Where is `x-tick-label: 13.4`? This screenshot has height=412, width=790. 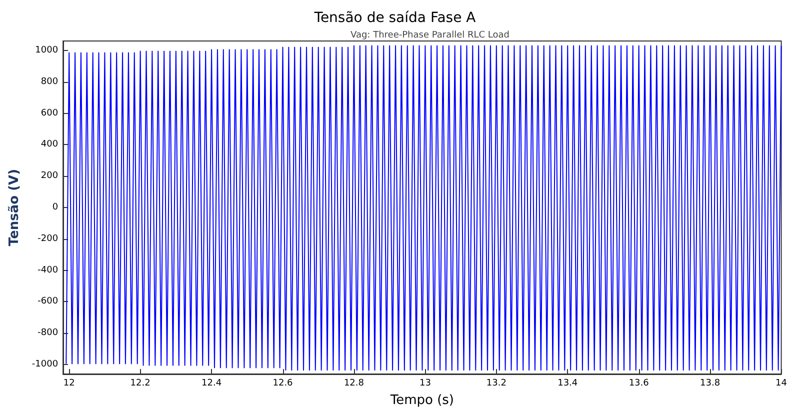 x-tick-label: 13.4 is located at coordinates (568, 383).